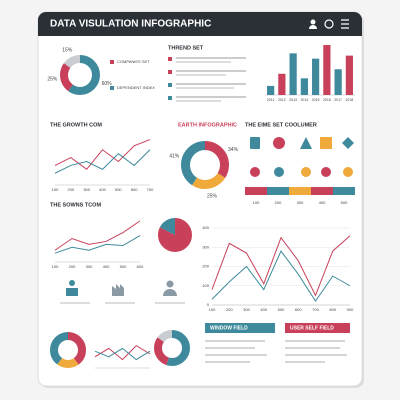  Describe the element at coordinates (312, 328) in the screenshot. I see `box-title: USER SELF FIELD` at that location.